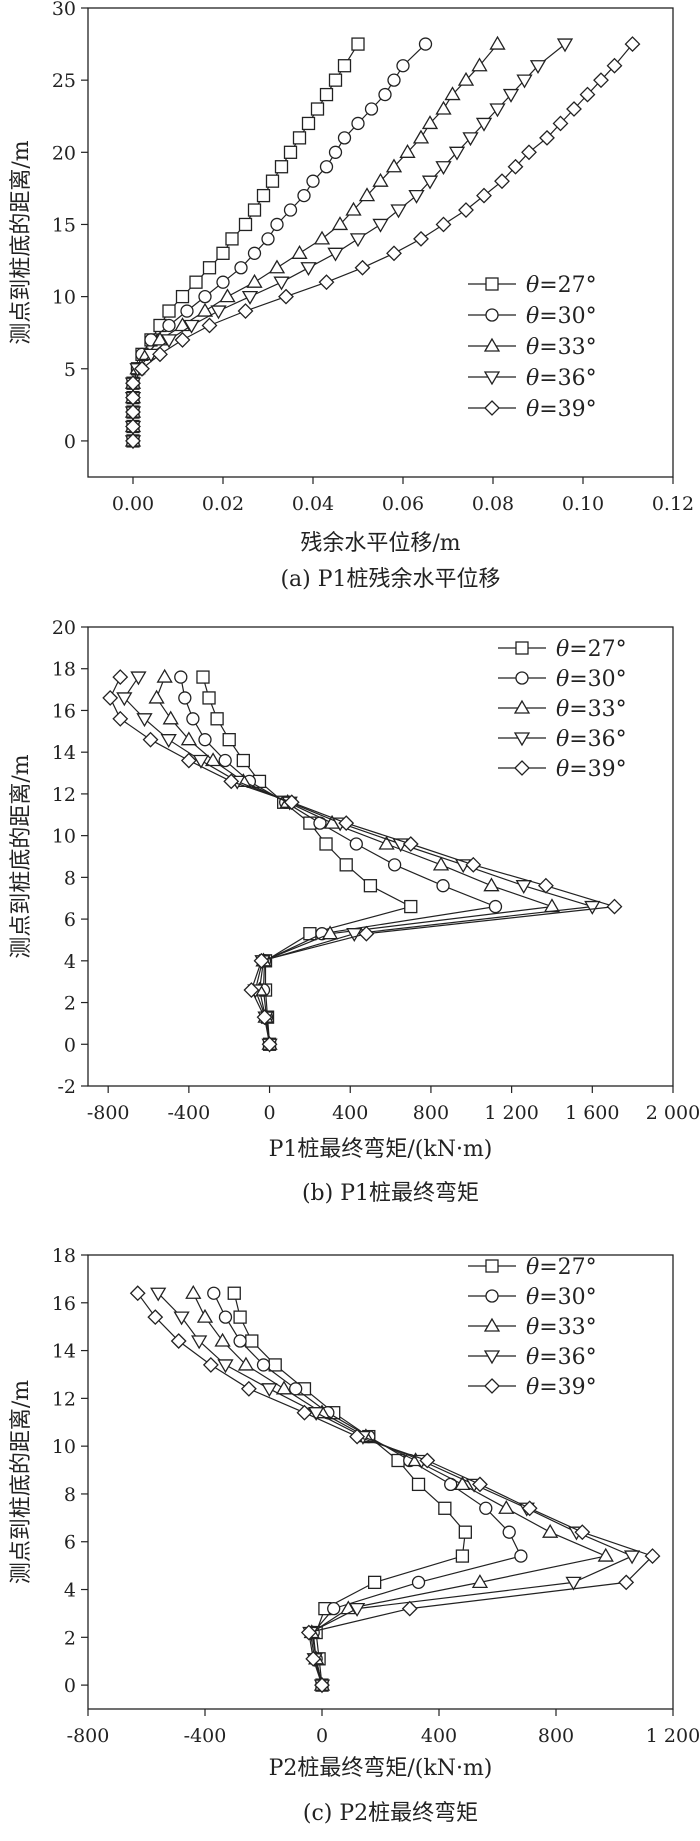 This screenshot has width=700, height=1841. I want to click on x-tick-label: 800, so click(556, 1736).